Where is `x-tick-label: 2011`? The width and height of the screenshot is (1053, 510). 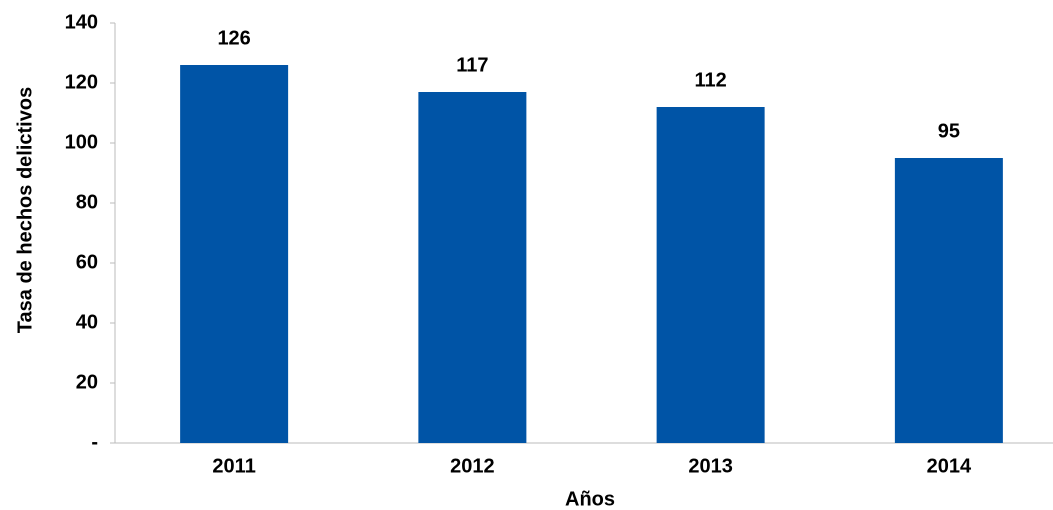
x-tick-label: 2011 is located at coordinates (233, 466).